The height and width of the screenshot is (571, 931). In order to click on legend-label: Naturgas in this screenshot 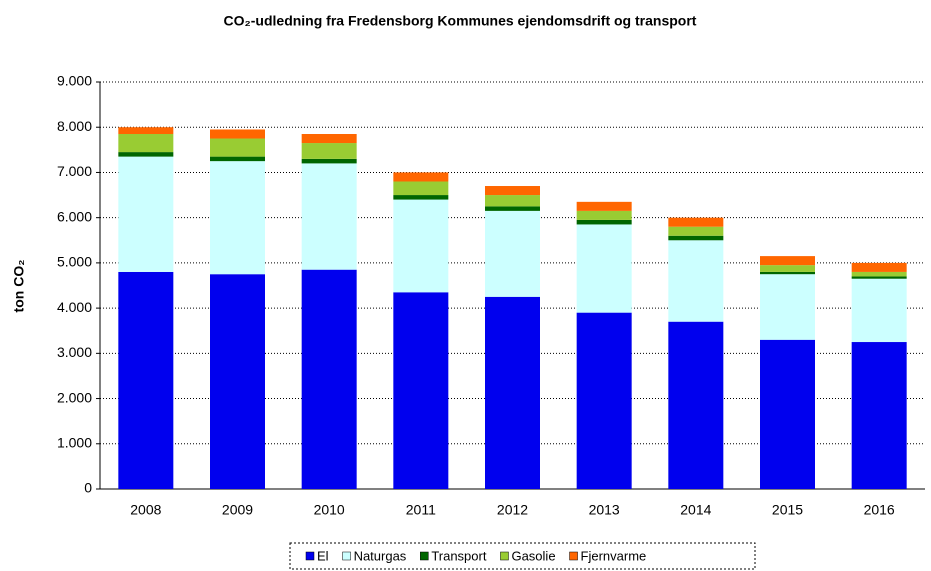, I will do `click(380, 555)`.